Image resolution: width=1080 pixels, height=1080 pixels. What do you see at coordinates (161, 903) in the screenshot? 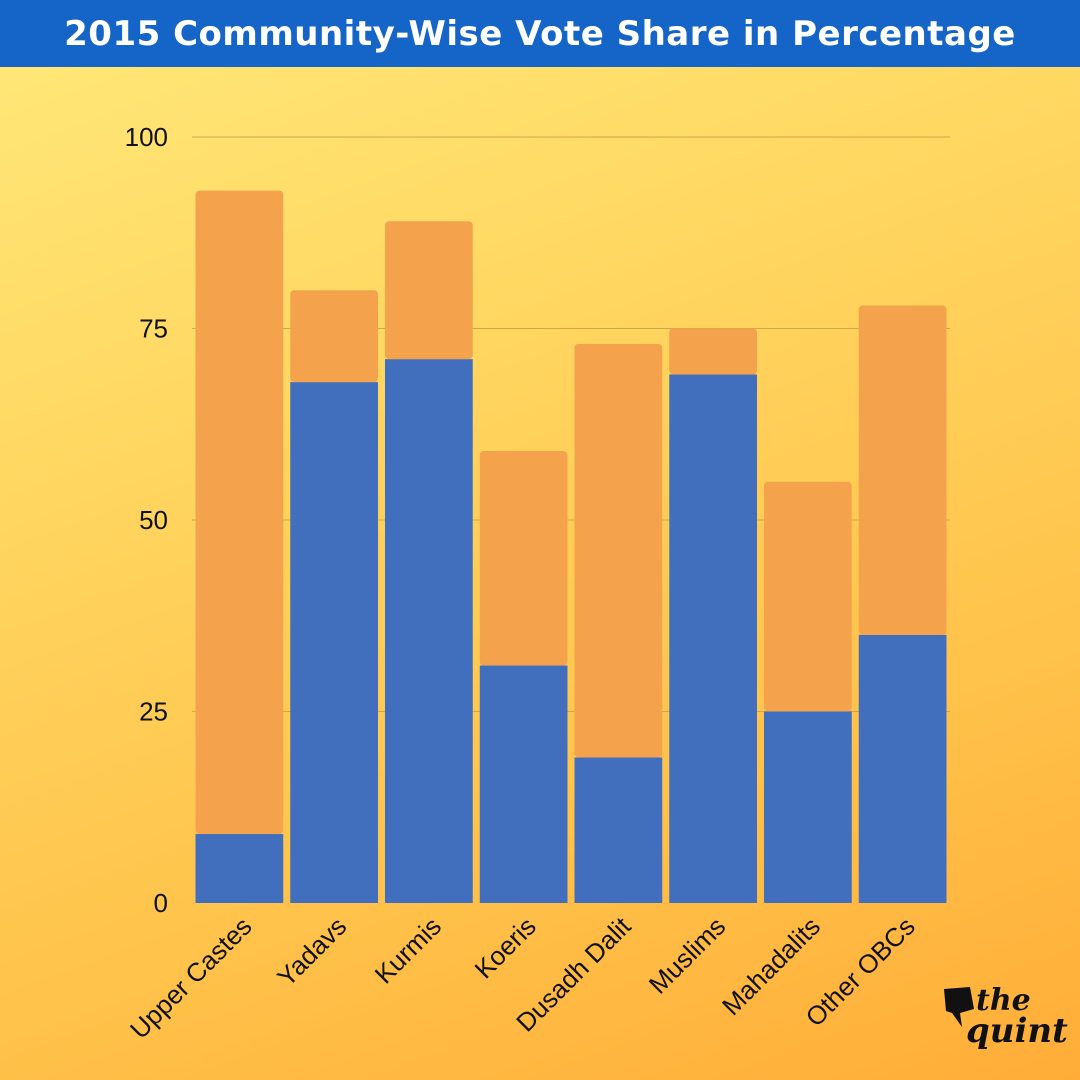
I see `y-tick-label: 0` at bounding box center [161, 903].